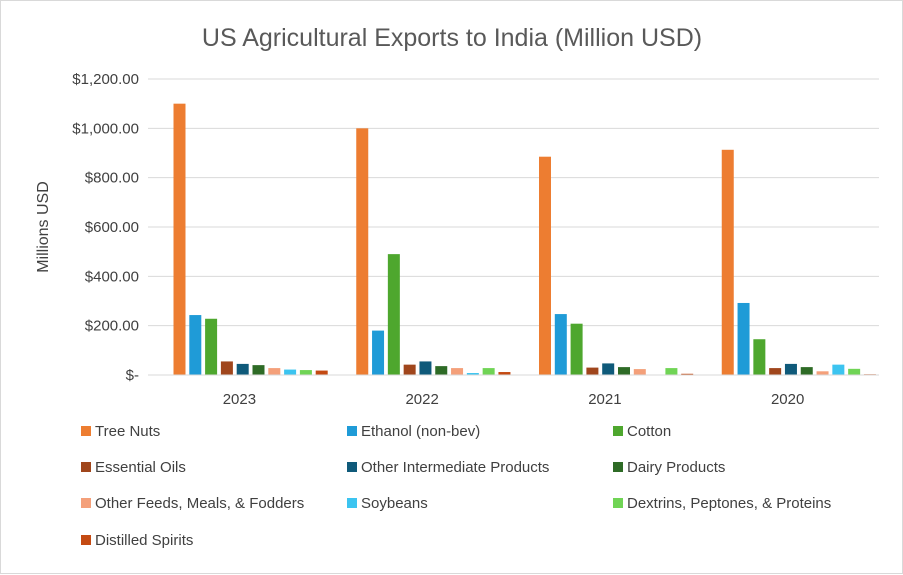 This screenshot has width=903, height=575. What do you see at coordinates (362, 251) in the screenshot?
I see `bar-tree-nuts-2022` at bounding box center [362, 251].